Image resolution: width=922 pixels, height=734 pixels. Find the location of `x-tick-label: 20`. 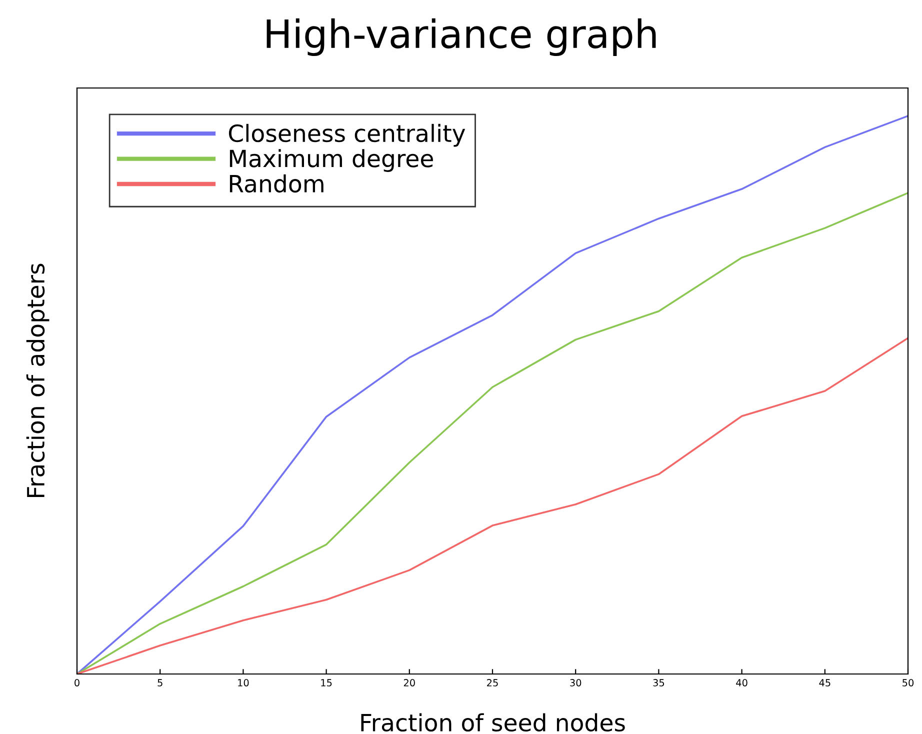

x-tick-label: 20 is located at coordinates (409, 682).